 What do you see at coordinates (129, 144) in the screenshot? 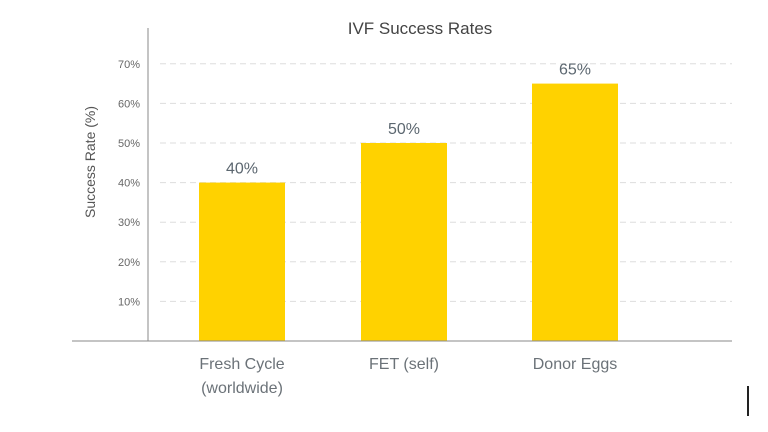
I see `y-tick-label: 50%` at bounding box center [129, 144].